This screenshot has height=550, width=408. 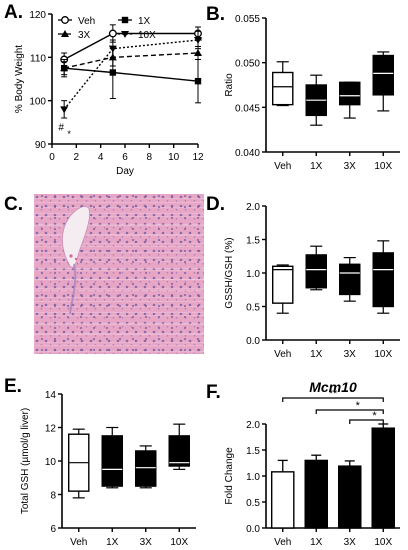 What do you see at coordinates (150, 157) in the screenshot?
I see `x-tick-label: 8` at bounding box center [150, 157].